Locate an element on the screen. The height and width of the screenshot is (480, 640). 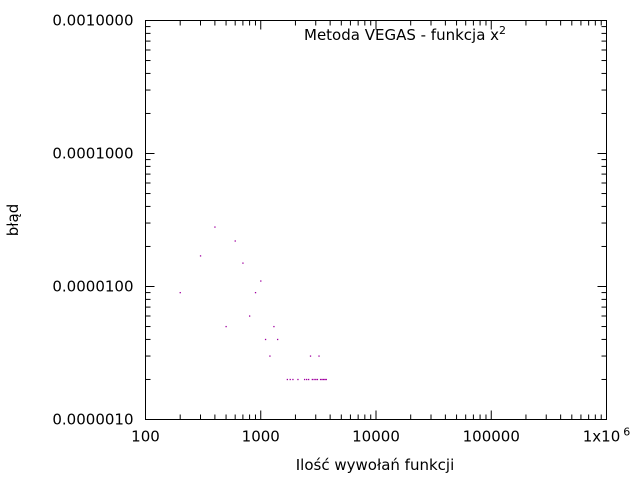
x-tick-label: 1x10 6 is located at coordinates (607, 436).